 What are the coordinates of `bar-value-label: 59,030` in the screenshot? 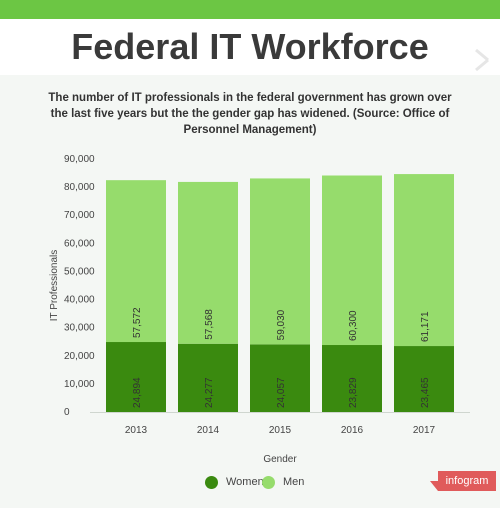 It's located at (281, 324).